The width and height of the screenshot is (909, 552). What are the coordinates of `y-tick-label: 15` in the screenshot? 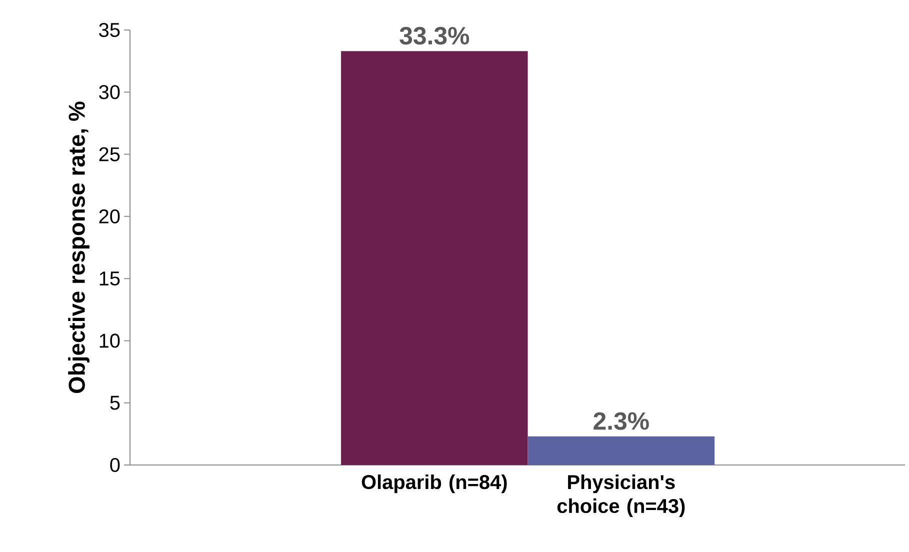 It's located at (110, 279).